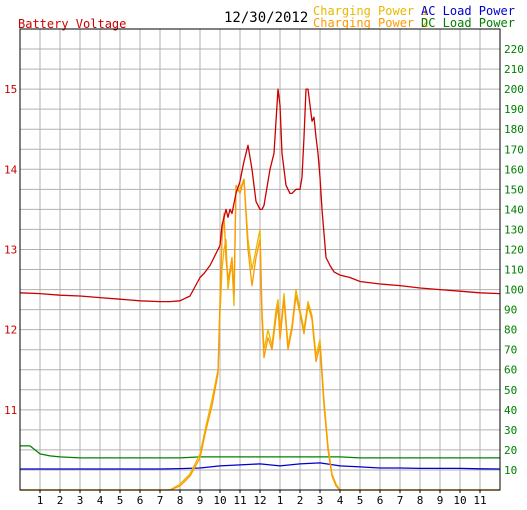  What do you see at coordinates (510, 370) in the screenshot?
I see `power-tick-label: 60` at bounding box center [510, 370].